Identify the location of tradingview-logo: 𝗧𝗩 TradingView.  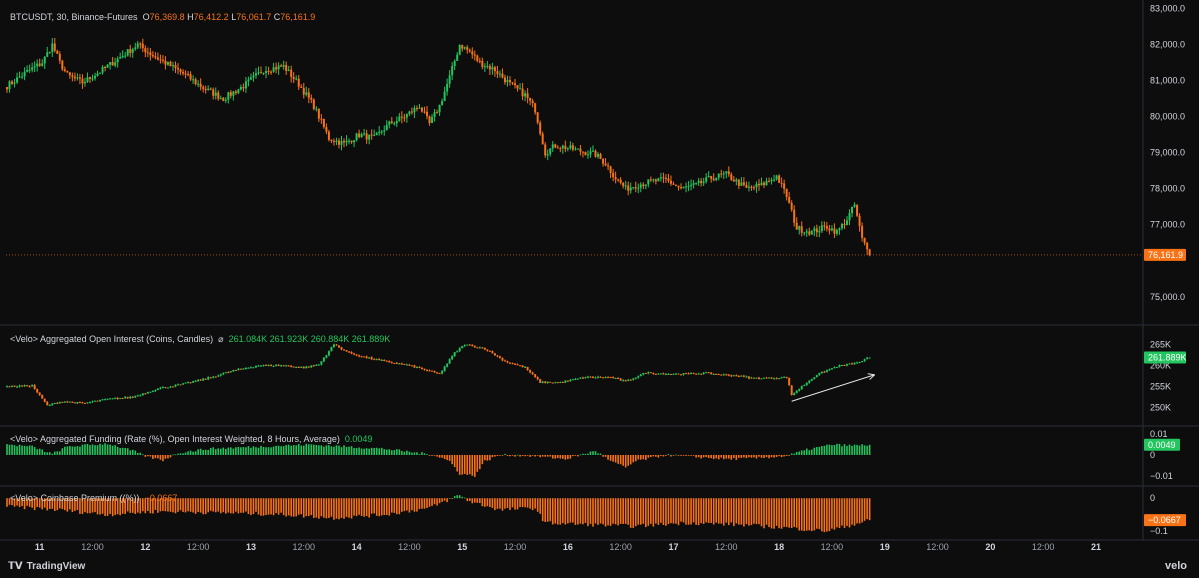
(46, 566).